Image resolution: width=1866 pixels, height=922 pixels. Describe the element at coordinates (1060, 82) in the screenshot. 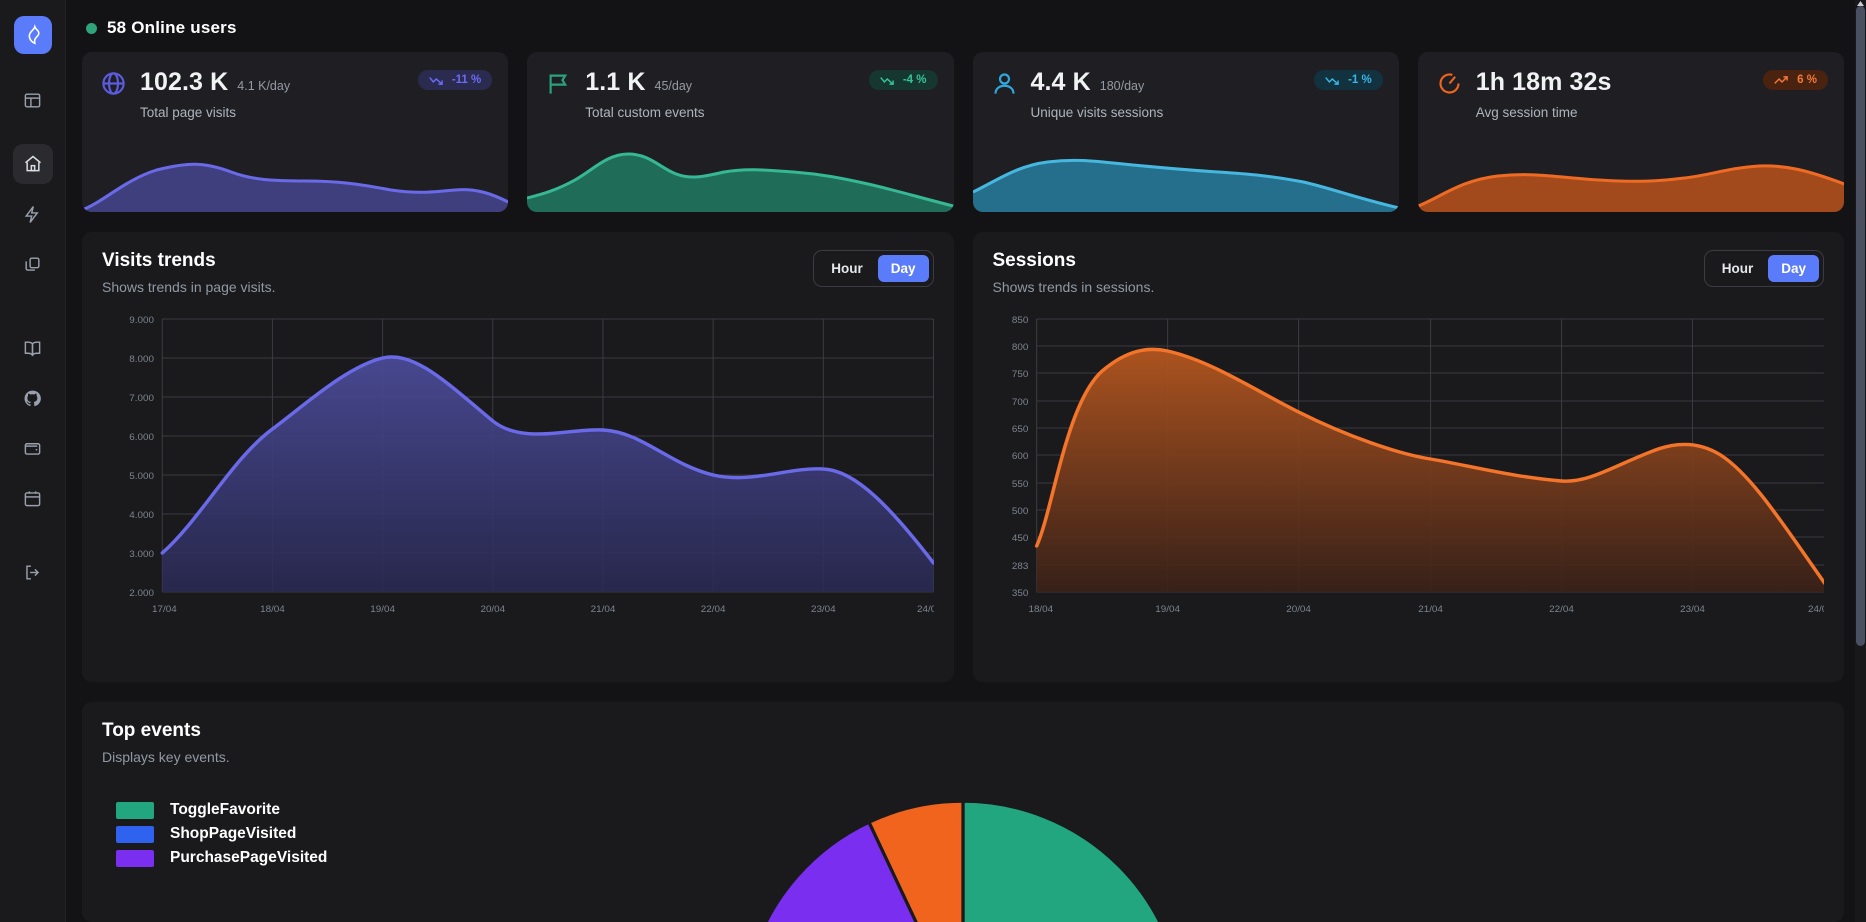

I see `stat-value: 4.4 K` at that location.